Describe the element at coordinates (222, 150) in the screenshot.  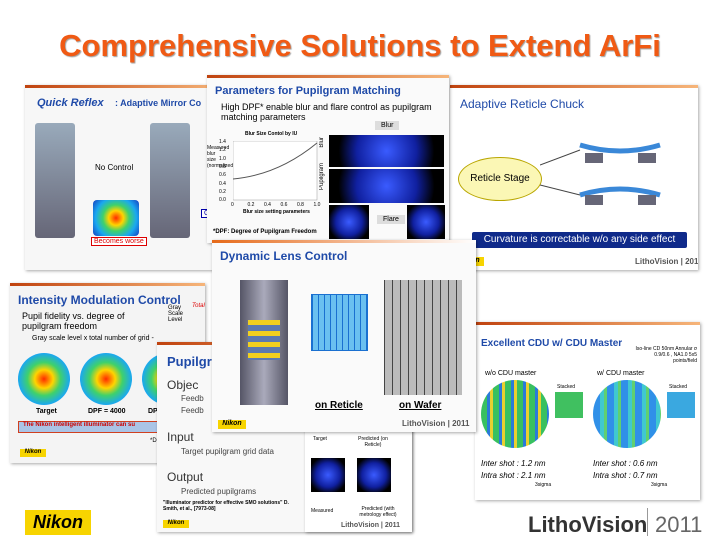
I see `tick-label: 1.2` at that location.